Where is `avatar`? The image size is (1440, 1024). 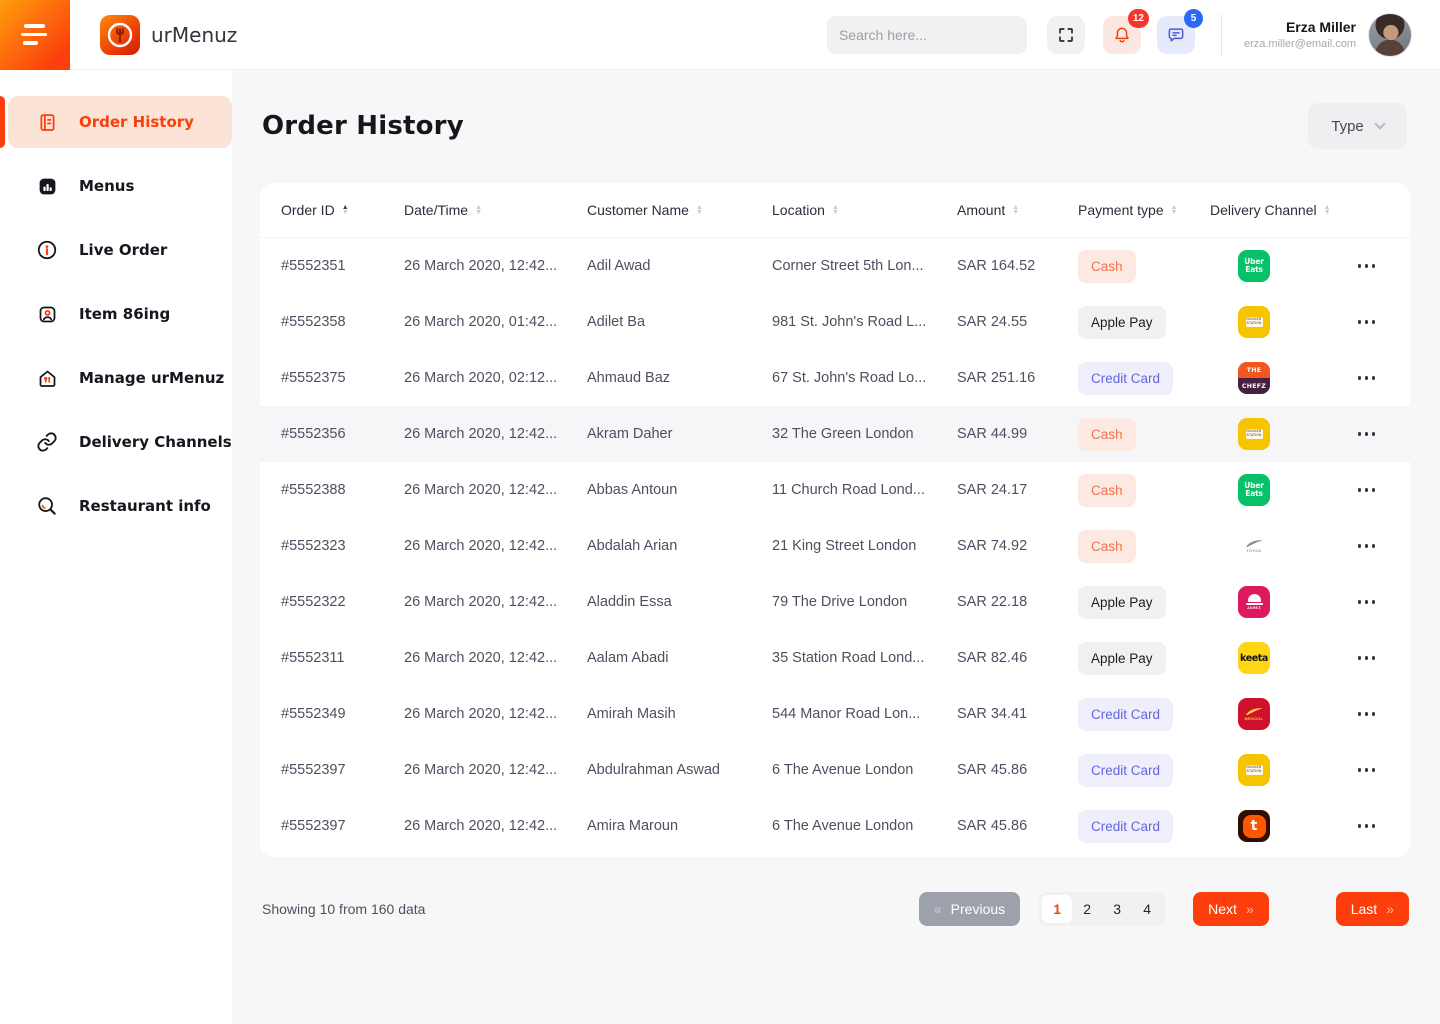 avatar is located at coordinates (1390, 34).